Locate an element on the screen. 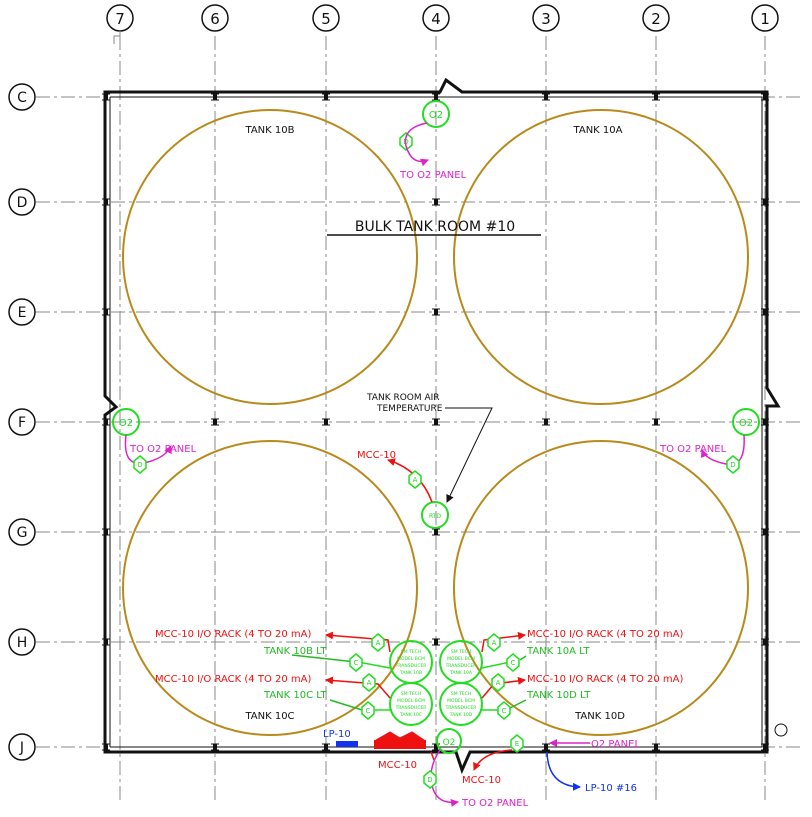 The width and height of the screenshot is (812, 817). svg-text: H is located at coordinates (22, 643).